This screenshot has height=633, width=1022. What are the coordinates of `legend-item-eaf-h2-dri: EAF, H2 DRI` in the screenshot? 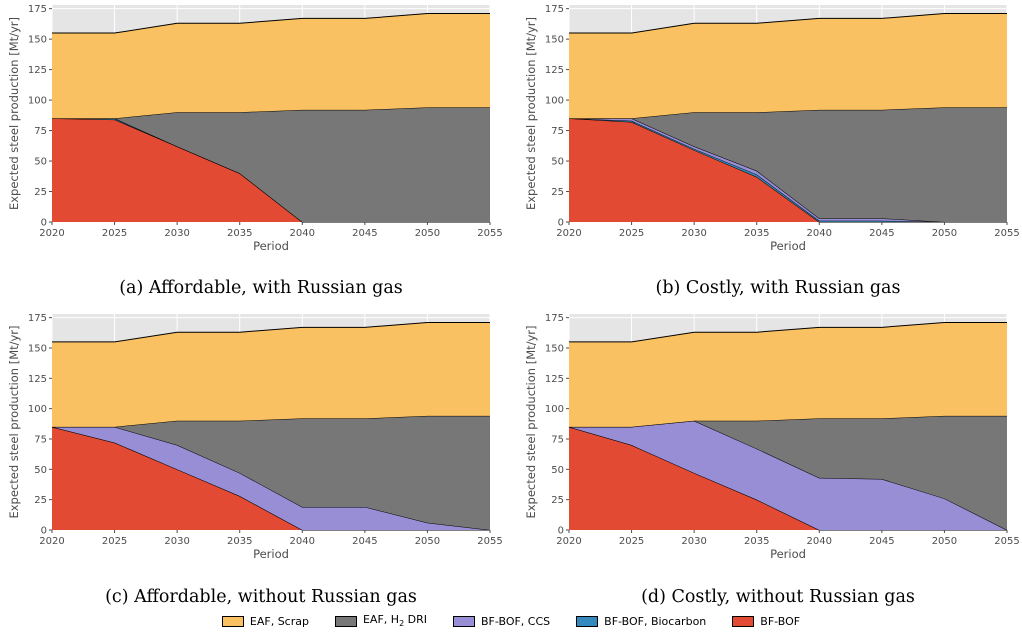 It's located at (381, 621).